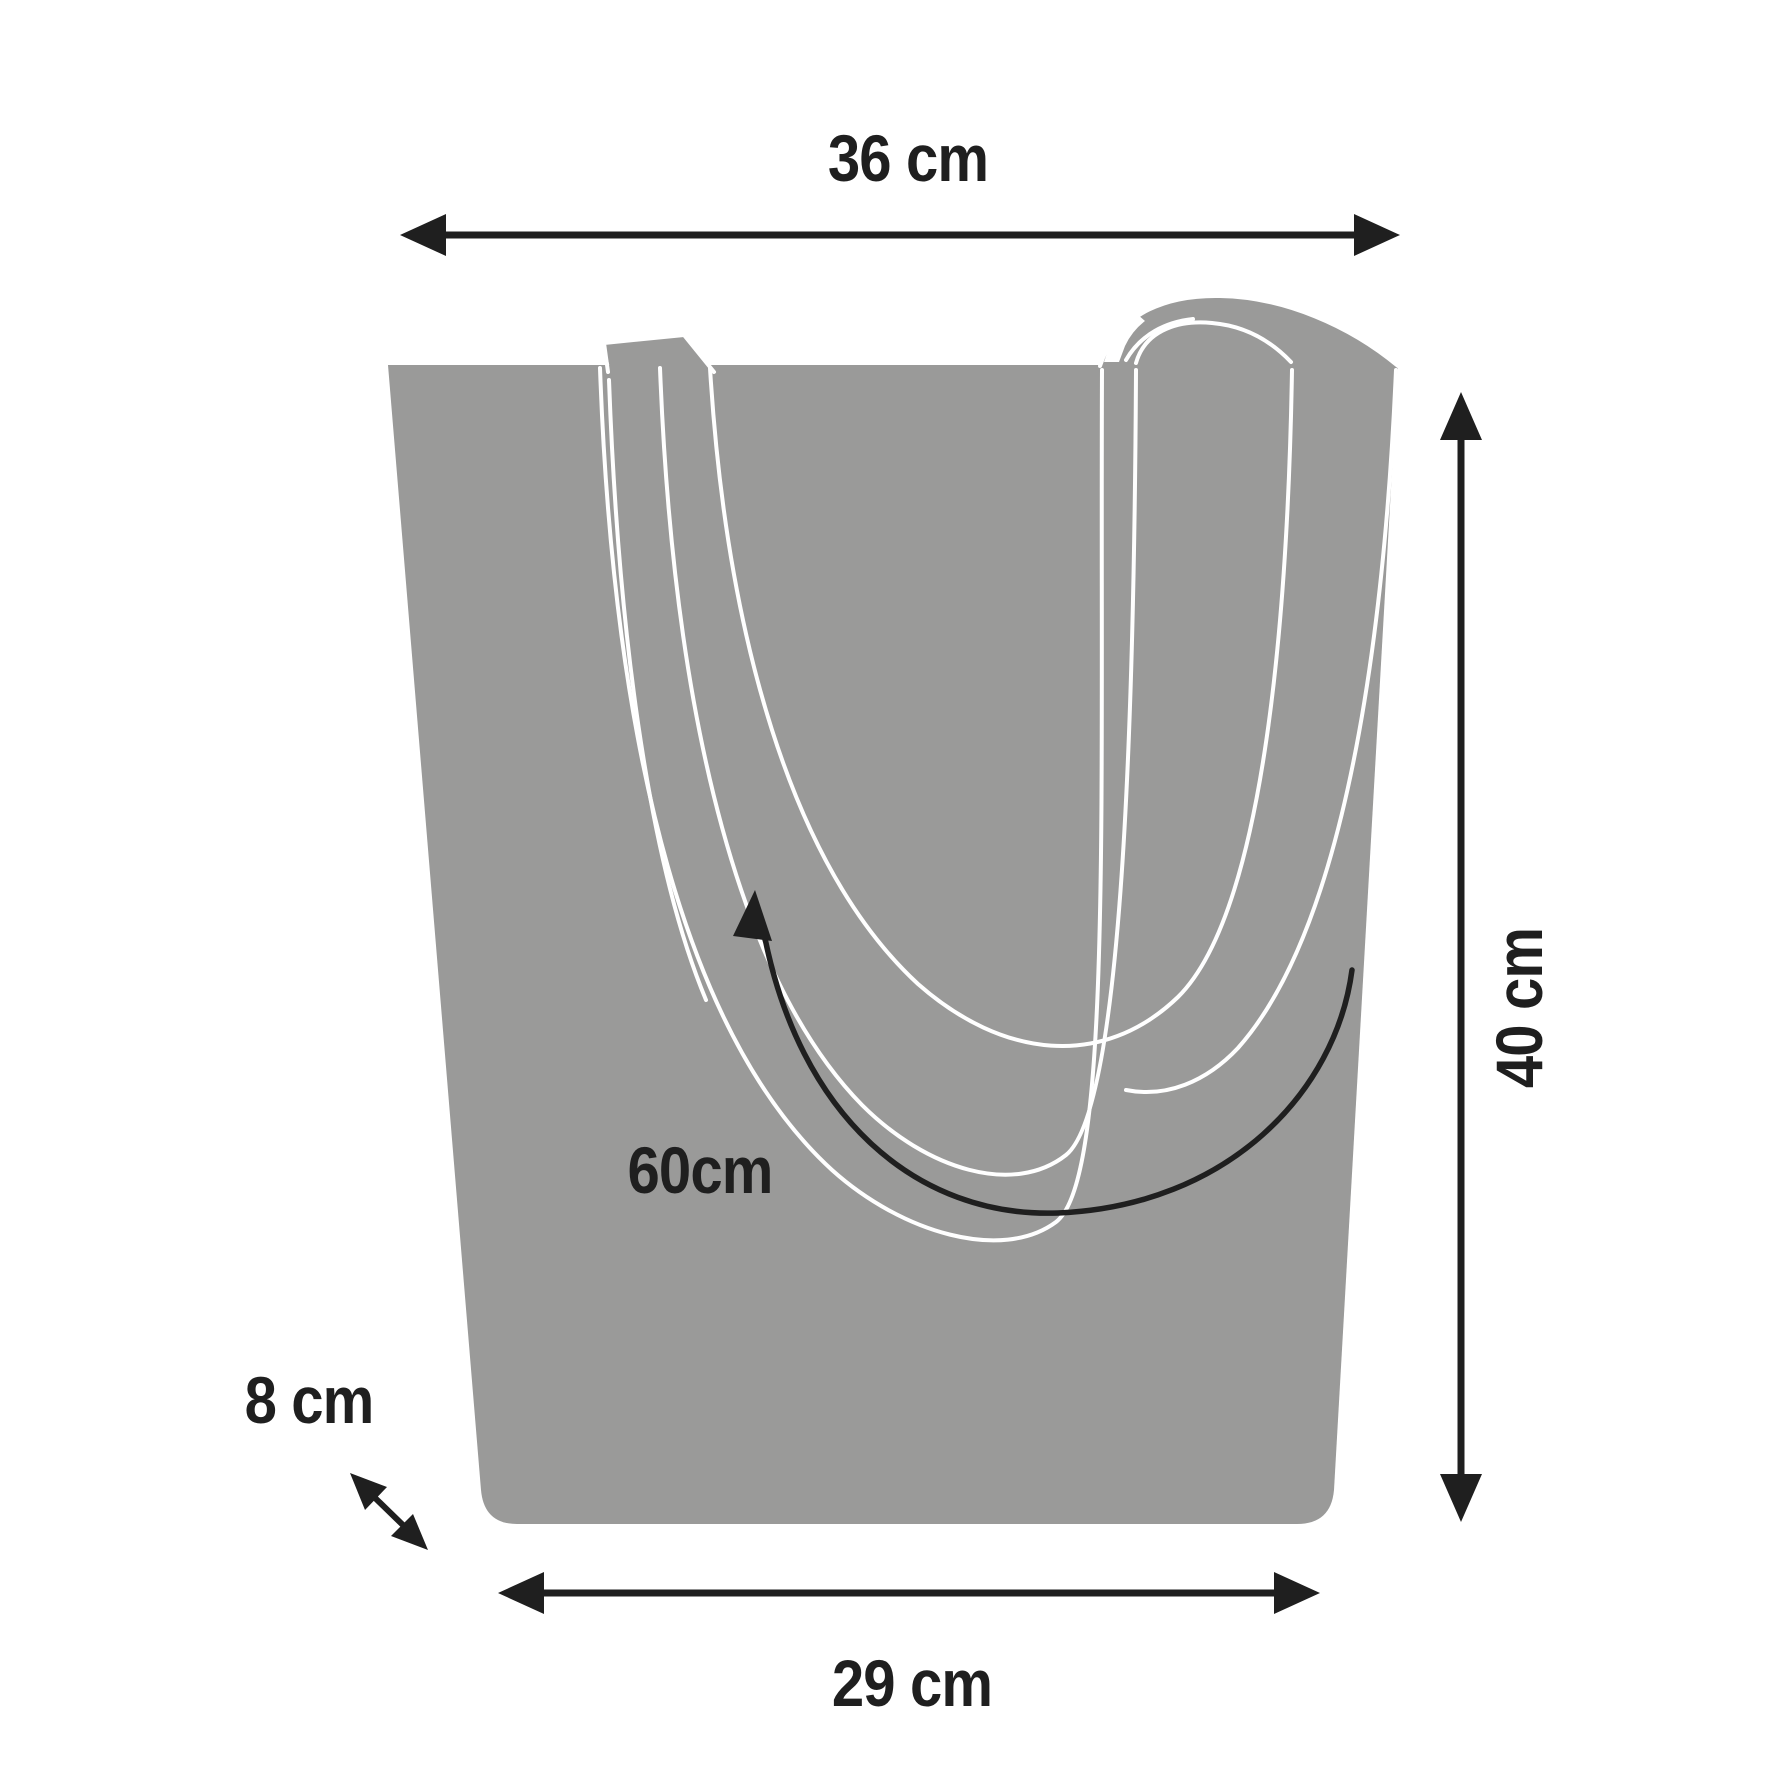 The image size is (1771, 1772). I want to click on handle-length-arc, so click(1057, 1070).